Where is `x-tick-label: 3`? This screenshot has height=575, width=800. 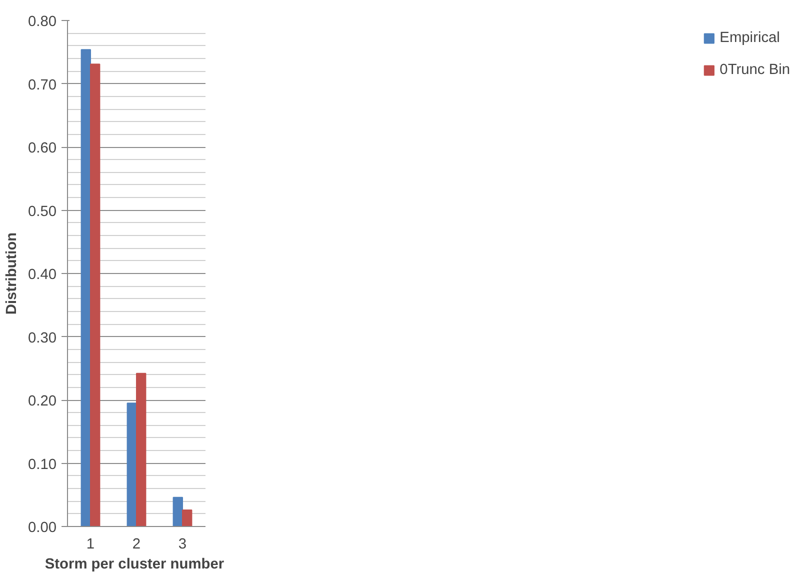 x-tick-label: 3 is located at coordinates (182, 544).